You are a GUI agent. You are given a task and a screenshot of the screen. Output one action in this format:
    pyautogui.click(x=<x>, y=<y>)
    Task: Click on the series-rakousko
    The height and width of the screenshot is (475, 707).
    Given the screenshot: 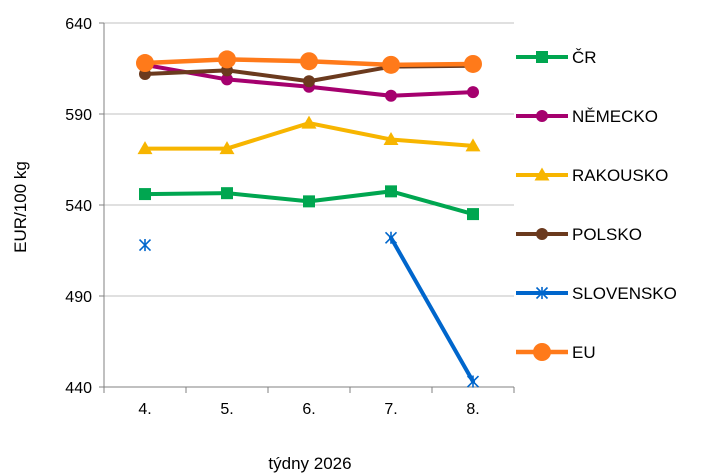 What is the action you would take?
    pyautogui.click(x=309, y=135)
    